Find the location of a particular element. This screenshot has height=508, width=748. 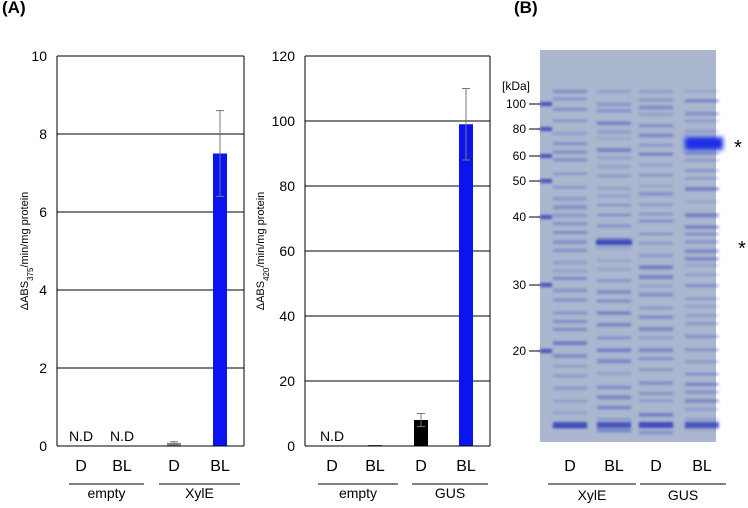

group-label: empty is located at coordinates (106, 493).